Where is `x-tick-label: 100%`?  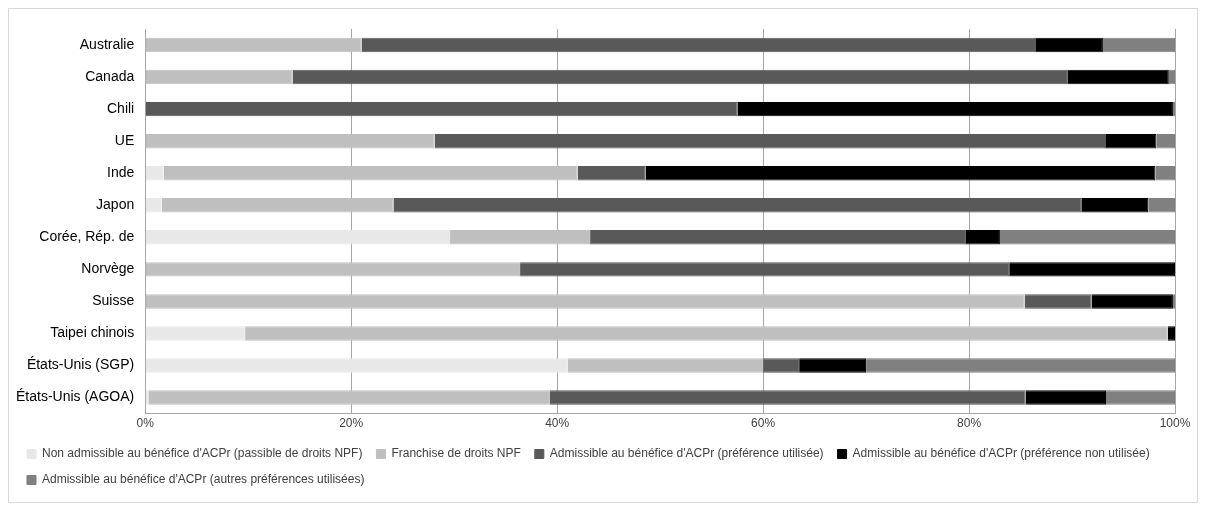
x-tick-label: 100% is located at coordinates (1175, 423).